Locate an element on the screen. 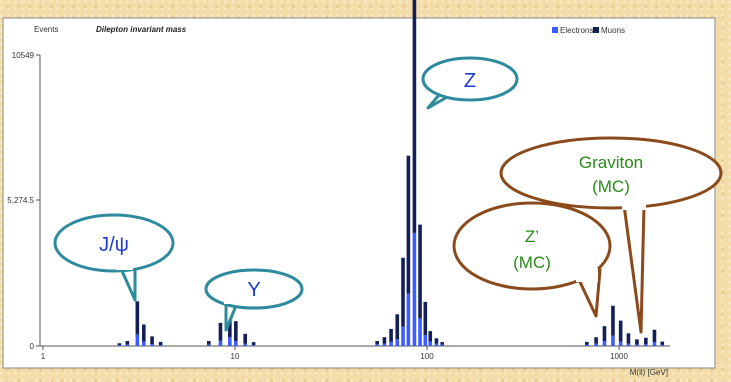 This screenshot has height=382, width=731. y-tick-label-max: 10549 is located at coordinates (23, 55).